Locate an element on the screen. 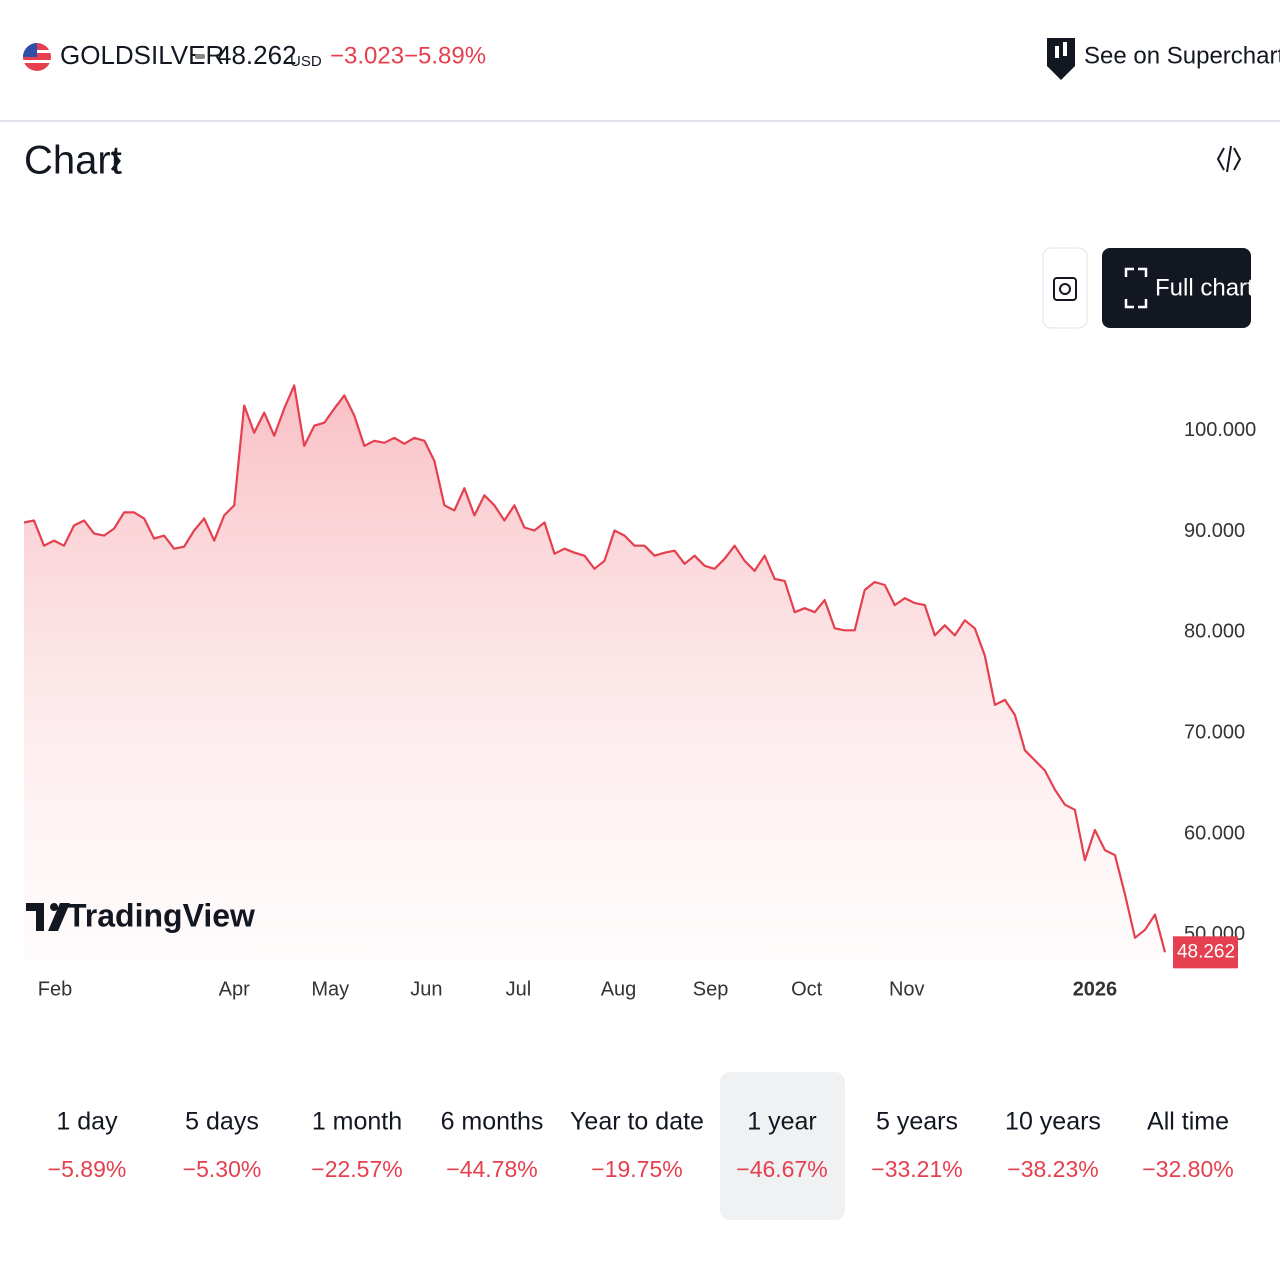 This screenshot has height=1280, width=1280. y-tick-label: 100.000 is located at coordinates (1220, 430).